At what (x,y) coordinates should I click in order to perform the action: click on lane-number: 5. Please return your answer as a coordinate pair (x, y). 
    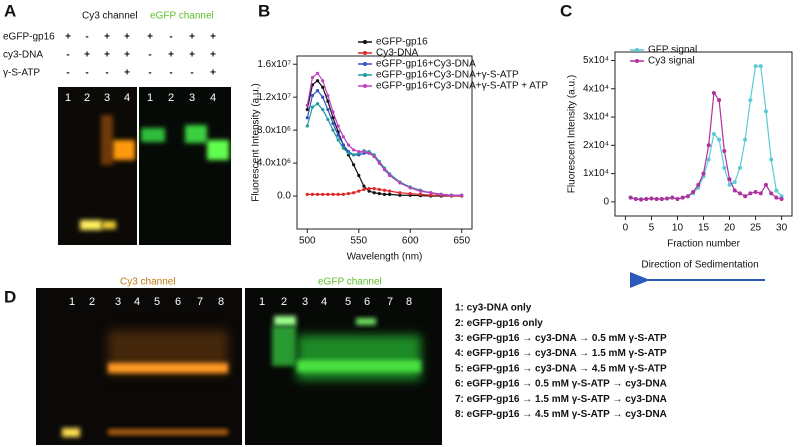
    Looking at the image, I should click on (157, 302).